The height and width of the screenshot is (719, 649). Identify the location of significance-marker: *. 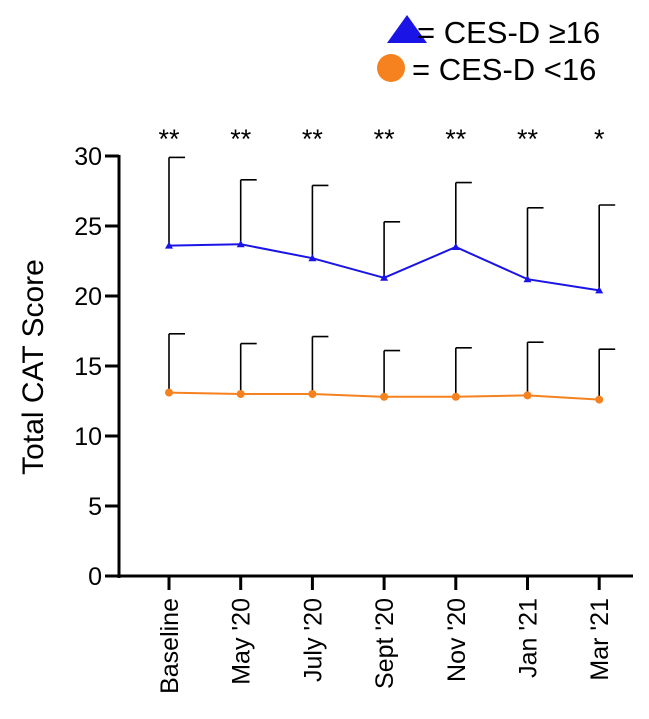
(599, 139).